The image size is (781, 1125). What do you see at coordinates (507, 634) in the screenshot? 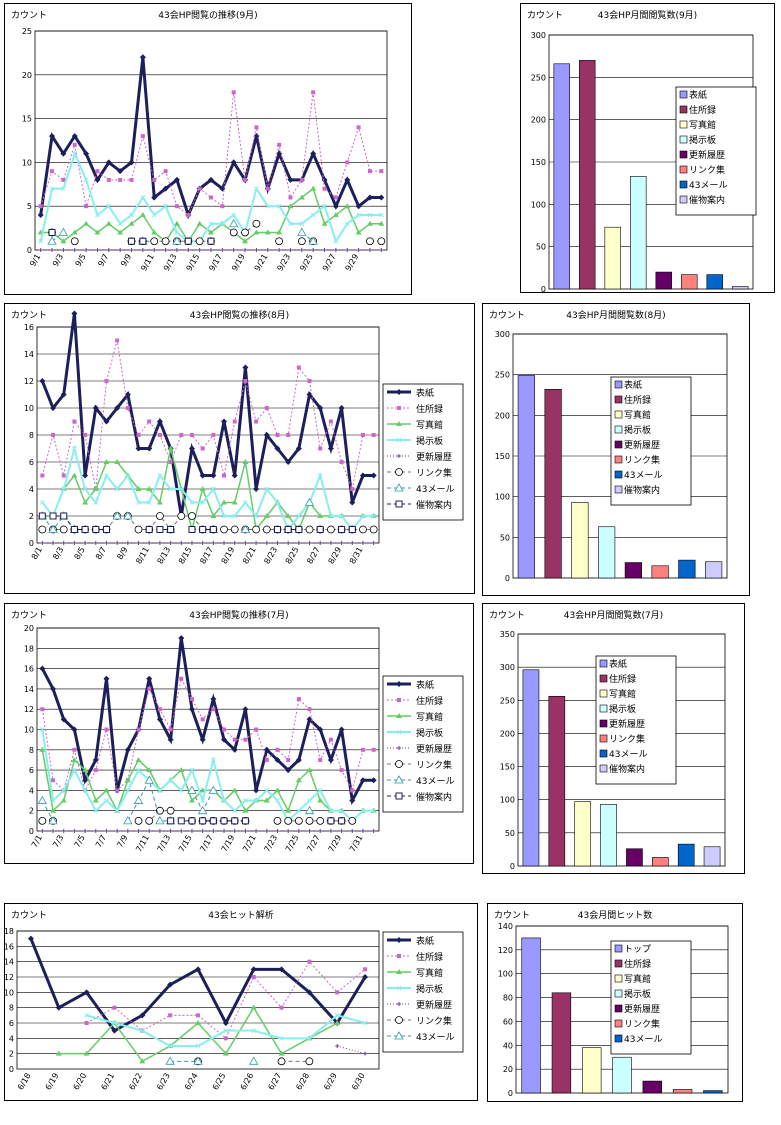
I see `y-tick-label: 350` at bounding box center [507, 634].